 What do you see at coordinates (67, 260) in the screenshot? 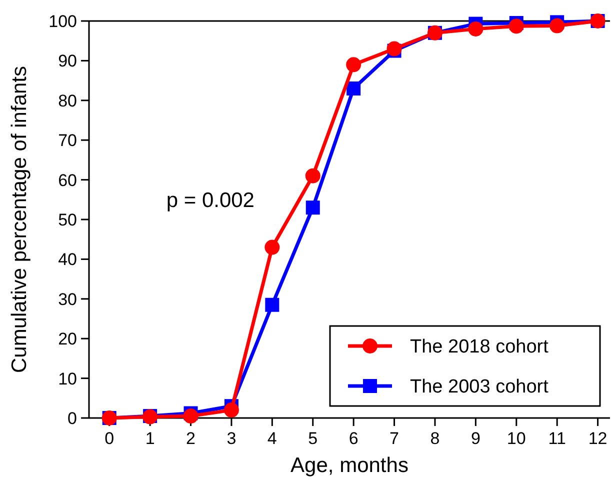
I see `y-tick-label: 40` at bounding box center [67, 260].